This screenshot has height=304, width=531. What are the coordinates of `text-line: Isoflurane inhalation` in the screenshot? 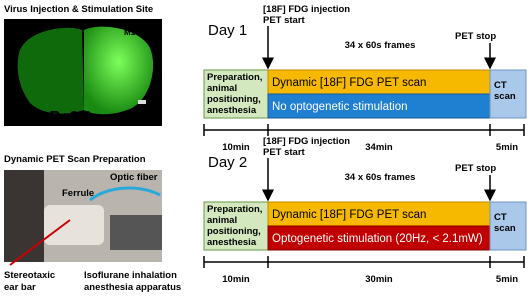 It's located at (130, 275).